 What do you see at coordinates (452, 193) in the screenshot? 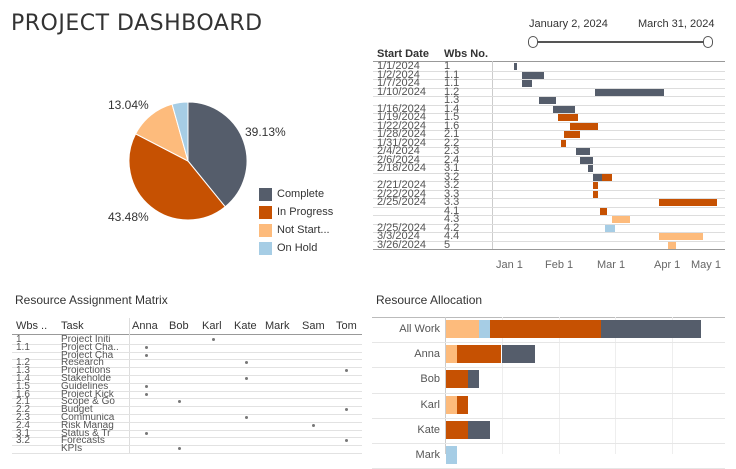
I see `gantt-wbs-number: 3.3` at bounding box center [452, 193].